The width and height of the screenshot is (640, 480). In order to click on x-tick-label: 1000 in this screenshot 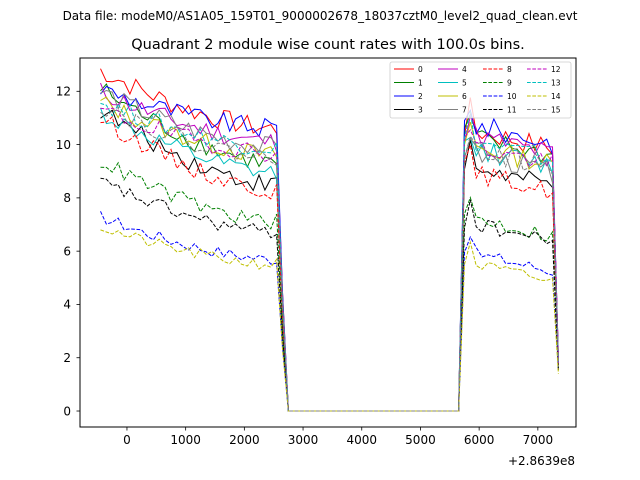, I will do `click(185, 440)`.